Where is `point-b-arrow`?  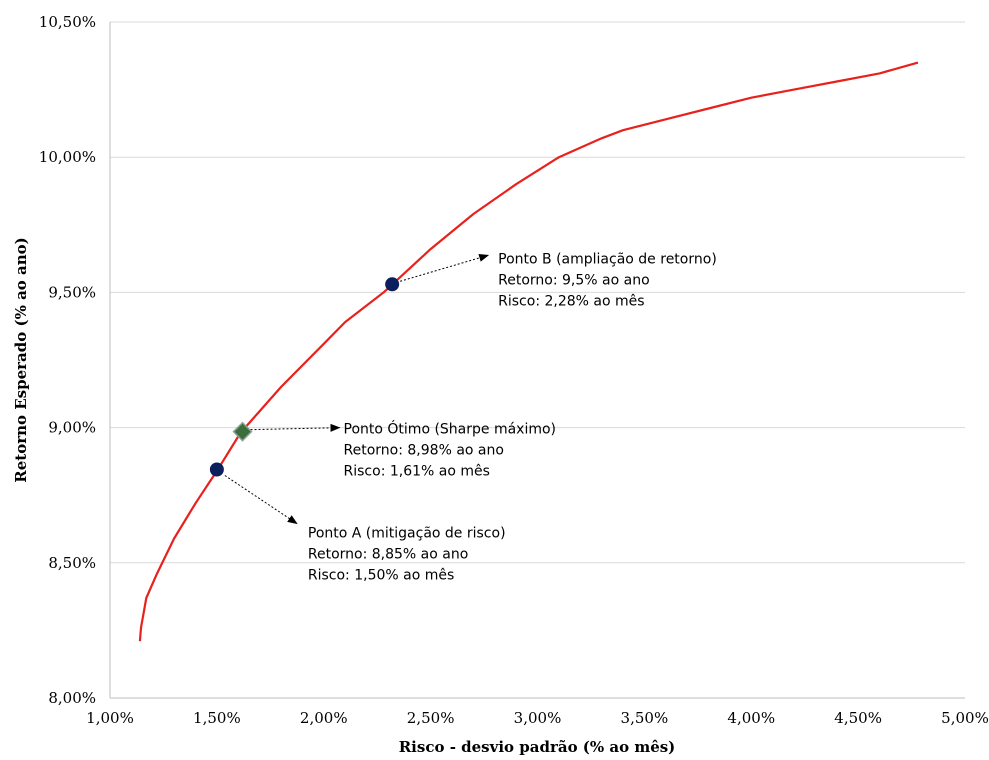 point-b-arrow is located at coordinates (445, 268).